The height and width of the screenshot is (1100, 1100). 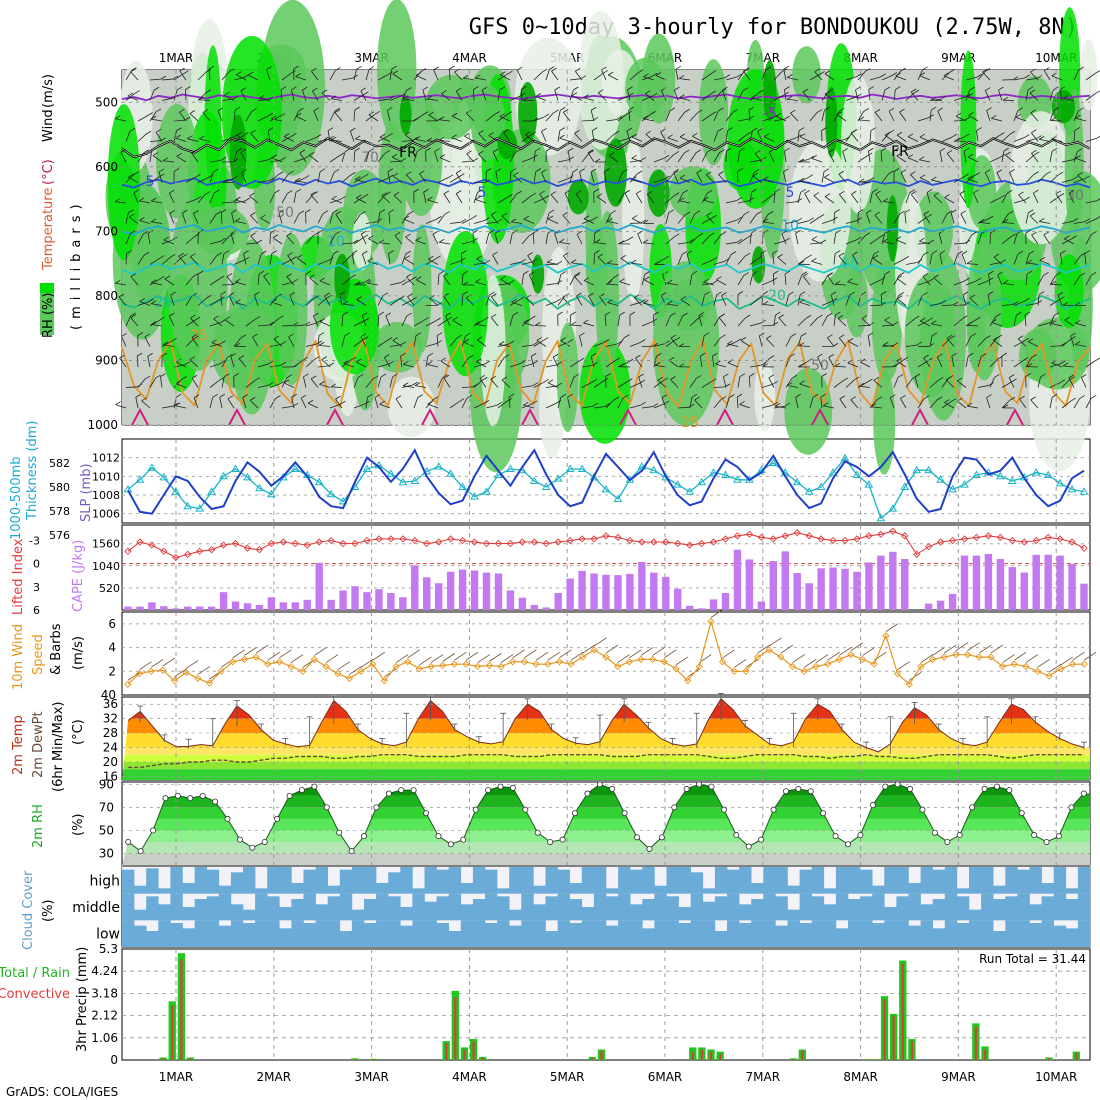 What do you see at coordinates (1036, 540) in the screenshot?
I see `lifted-index-marker` at bounding box center [1036, 540].